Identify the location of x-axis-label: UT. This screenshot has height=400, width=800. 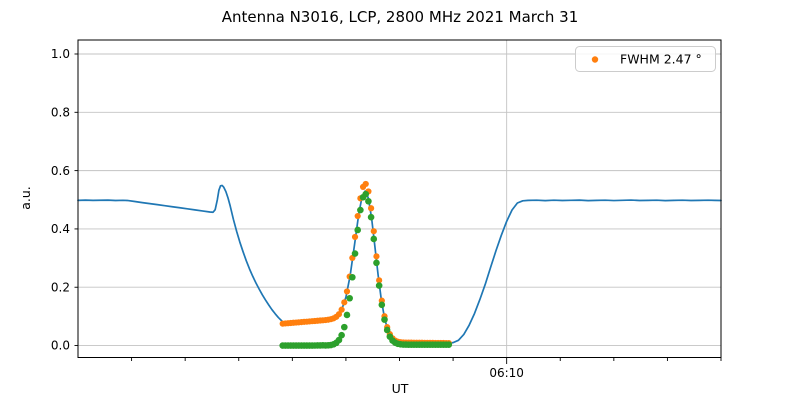
(400, 388).